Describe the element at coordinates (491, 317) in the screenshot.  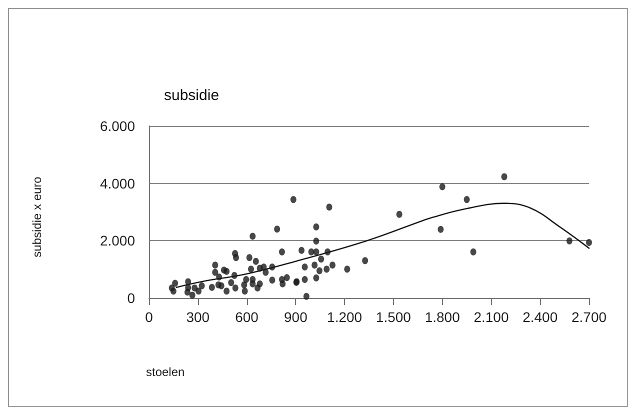
I see `x-tick-label: 2.100` at that location.